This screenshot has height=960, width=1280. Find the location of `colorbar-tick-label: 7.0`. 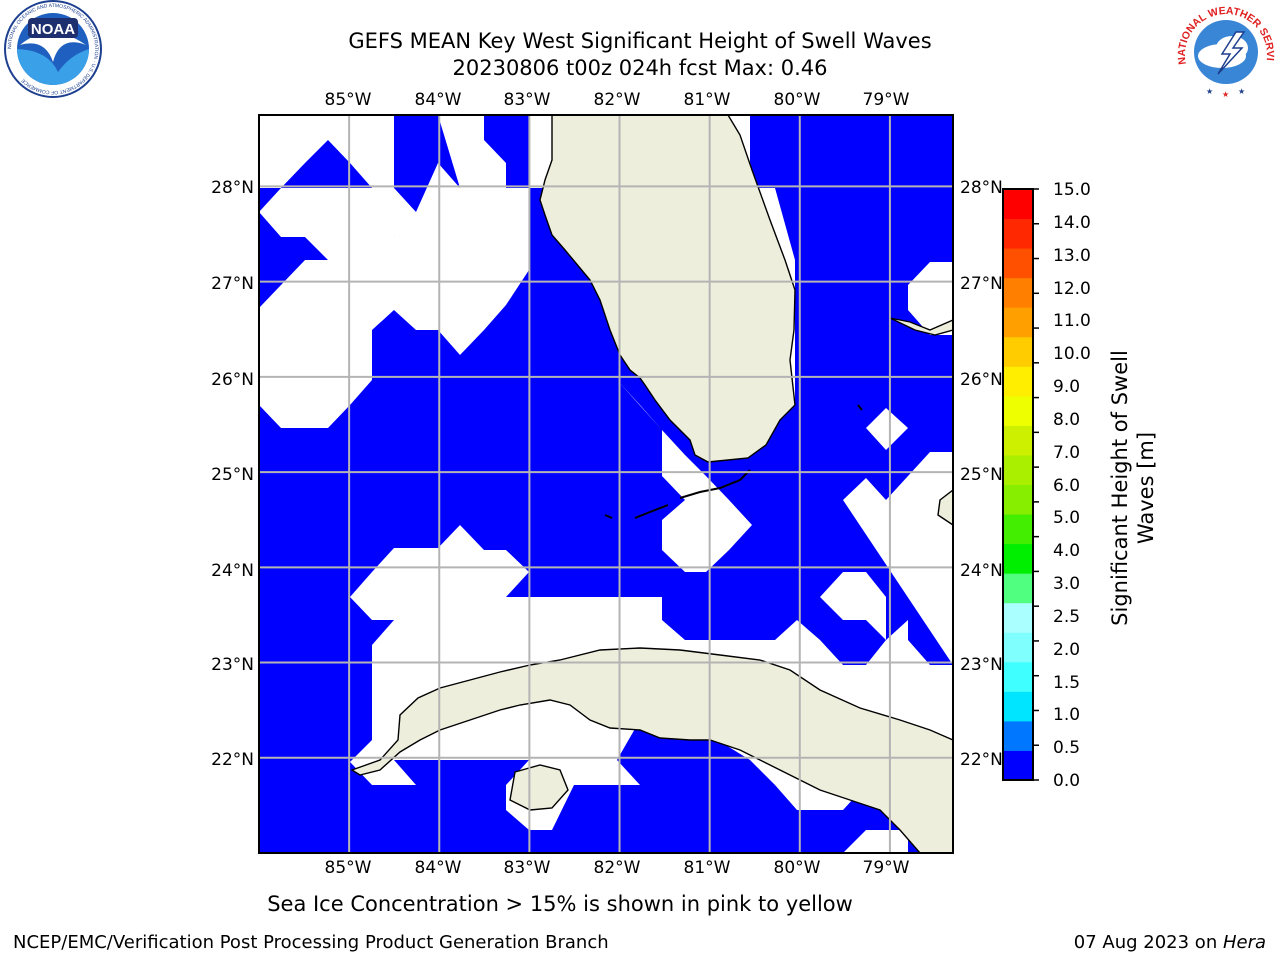

colorbar-tick-label: 7.0 is located at coordinates (1067, 453).